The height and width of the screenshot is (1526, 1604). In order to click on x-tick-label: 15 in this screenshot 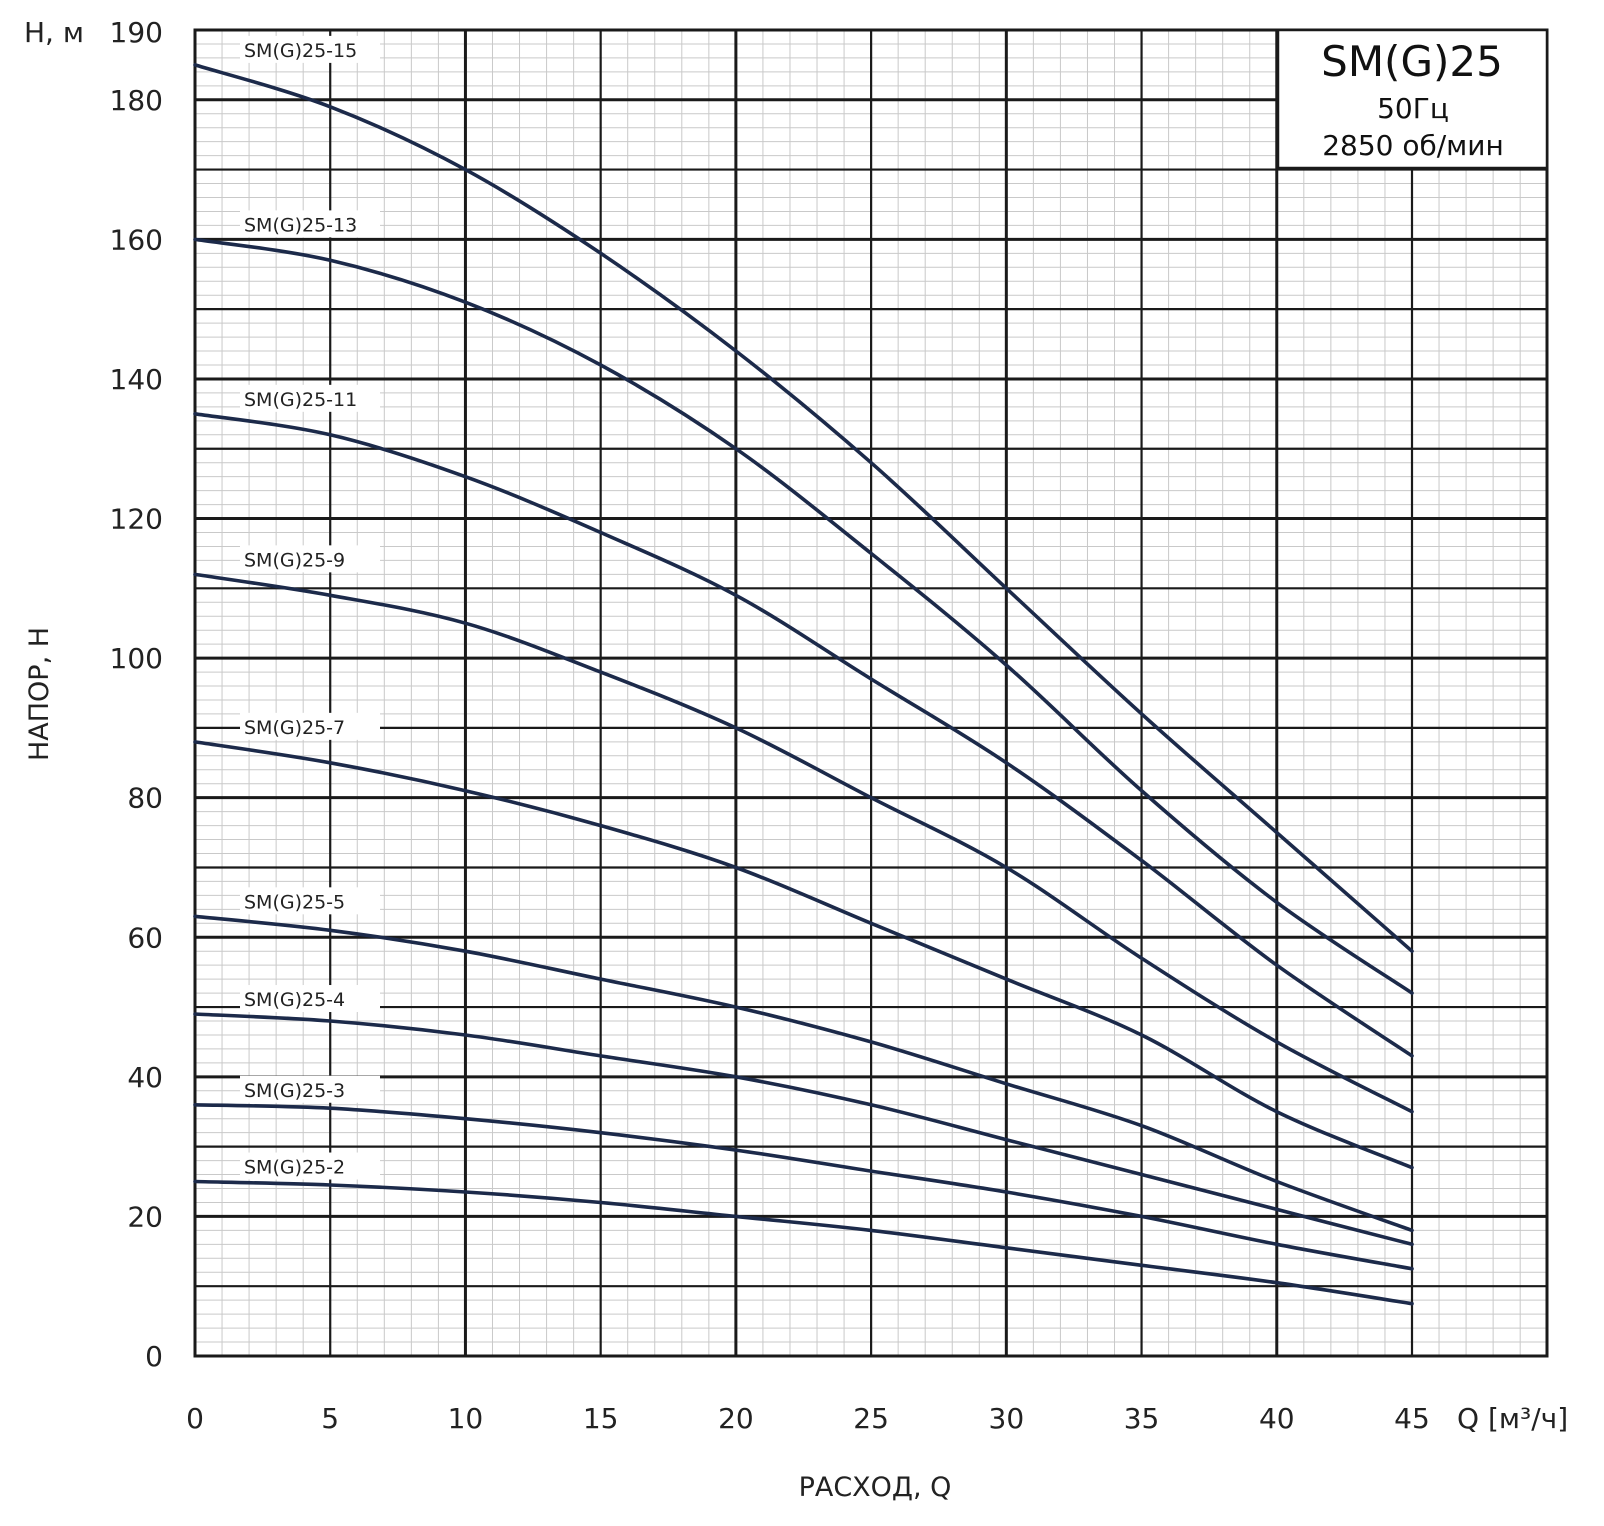, I will do `click(601, 1418)`.